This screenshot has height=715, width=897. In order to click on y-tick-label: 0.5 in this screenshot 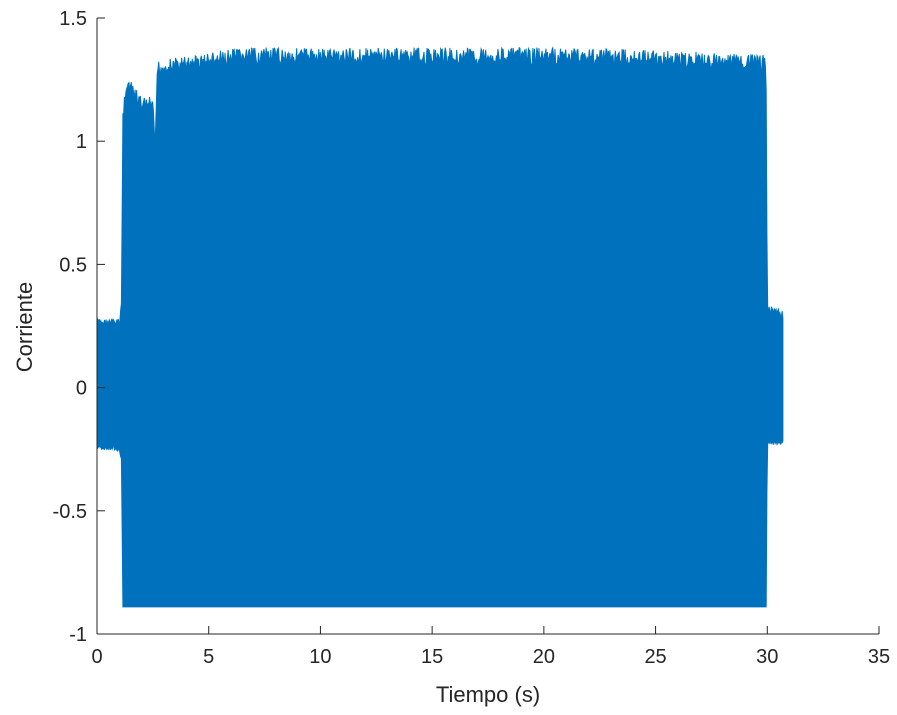, I will do `click(73, 265)`.